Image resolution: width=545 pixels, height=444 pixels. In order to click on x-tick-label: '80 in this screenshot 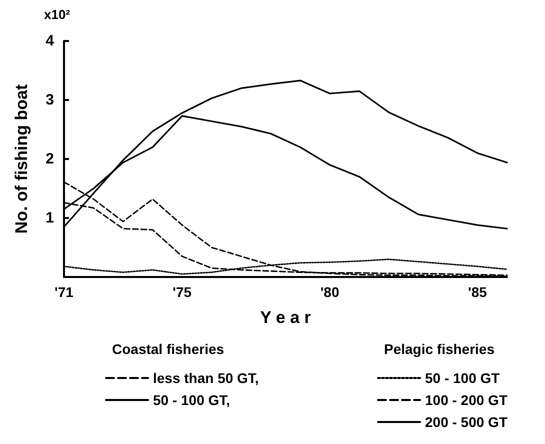, I will do `click(330, 292)`.